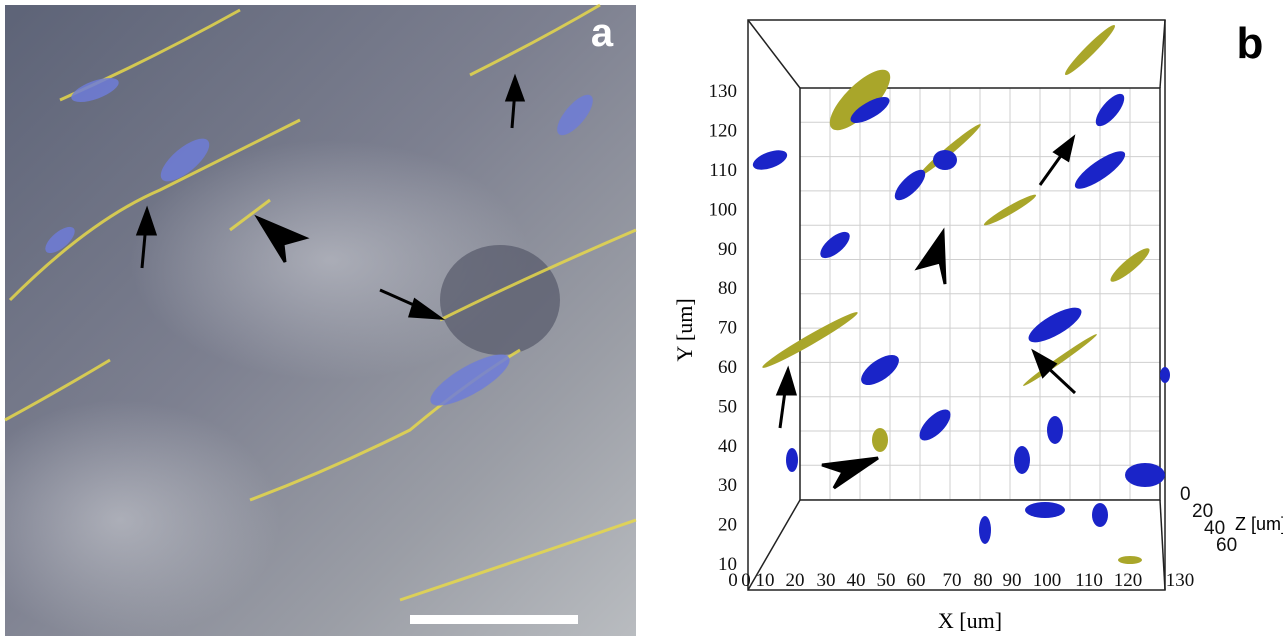 The image size is (1283, 639). What do you see at coordinates (727, 564) in the screenshot?
I see `y-tick-label: 10` at bounding box center [727, 564].